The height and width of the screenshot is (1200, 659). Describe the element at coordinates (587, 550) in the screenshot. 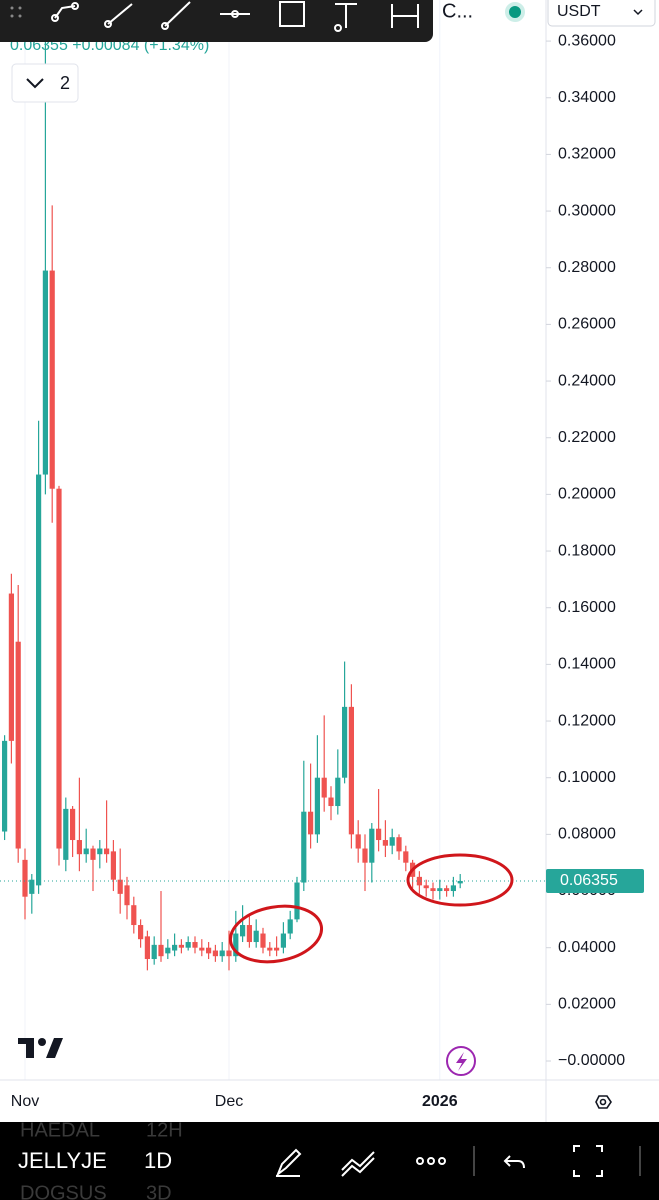

I see `y-tick-label: 0.18000` at that location.